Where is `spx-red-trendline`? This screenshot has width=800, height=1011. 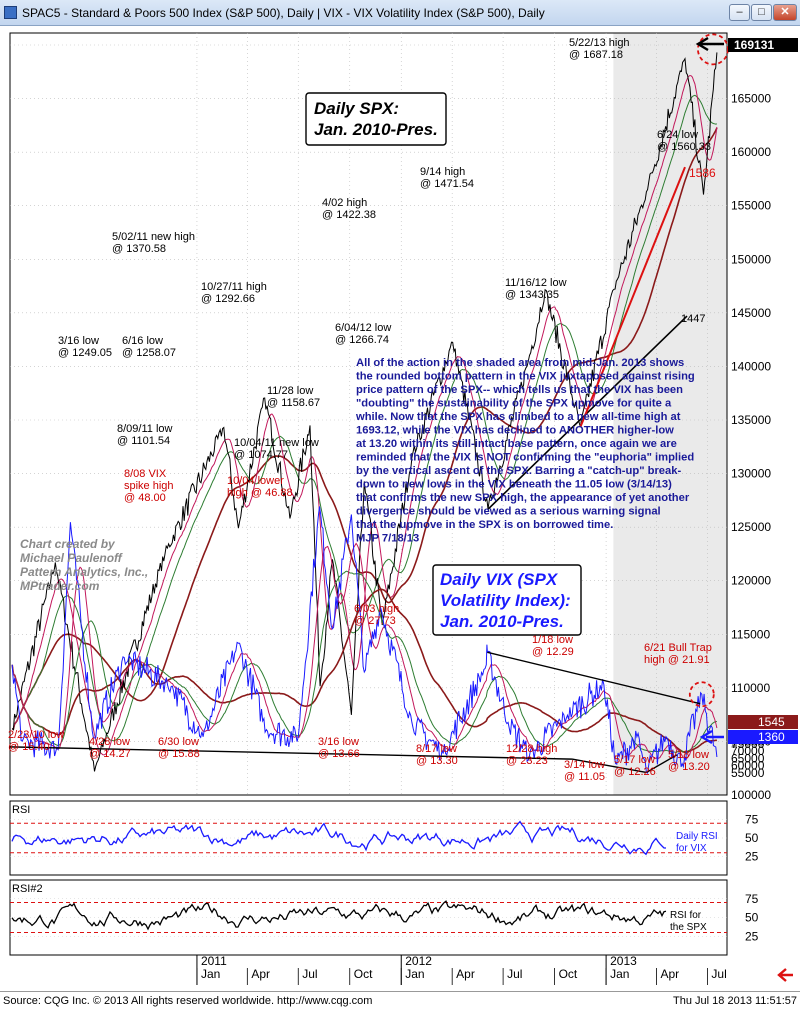
spx-red-trendline is located at coordinates (632, 297).